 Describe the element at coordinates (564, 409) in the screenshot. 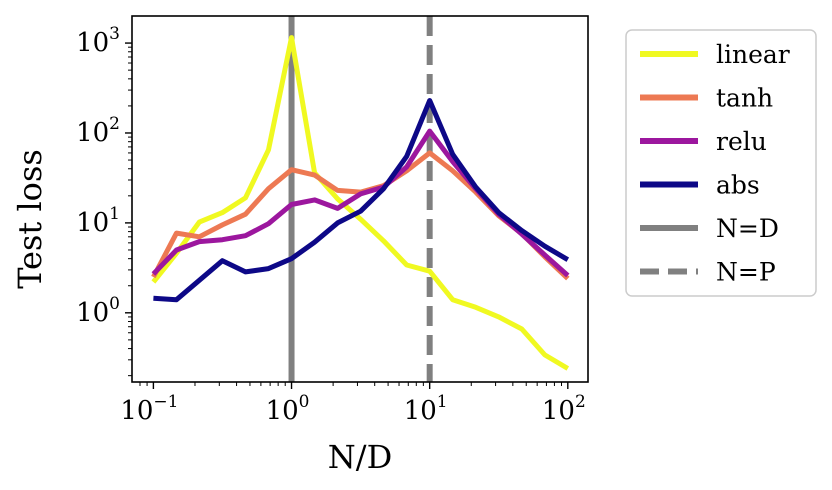

I see `x-tick-label: 10²` at that location.